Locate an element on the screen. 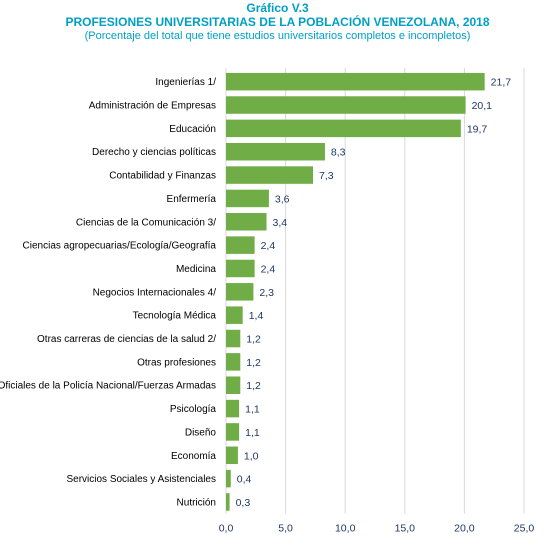  x-tick-label: 15,0 is located at coordinates (405, 529).